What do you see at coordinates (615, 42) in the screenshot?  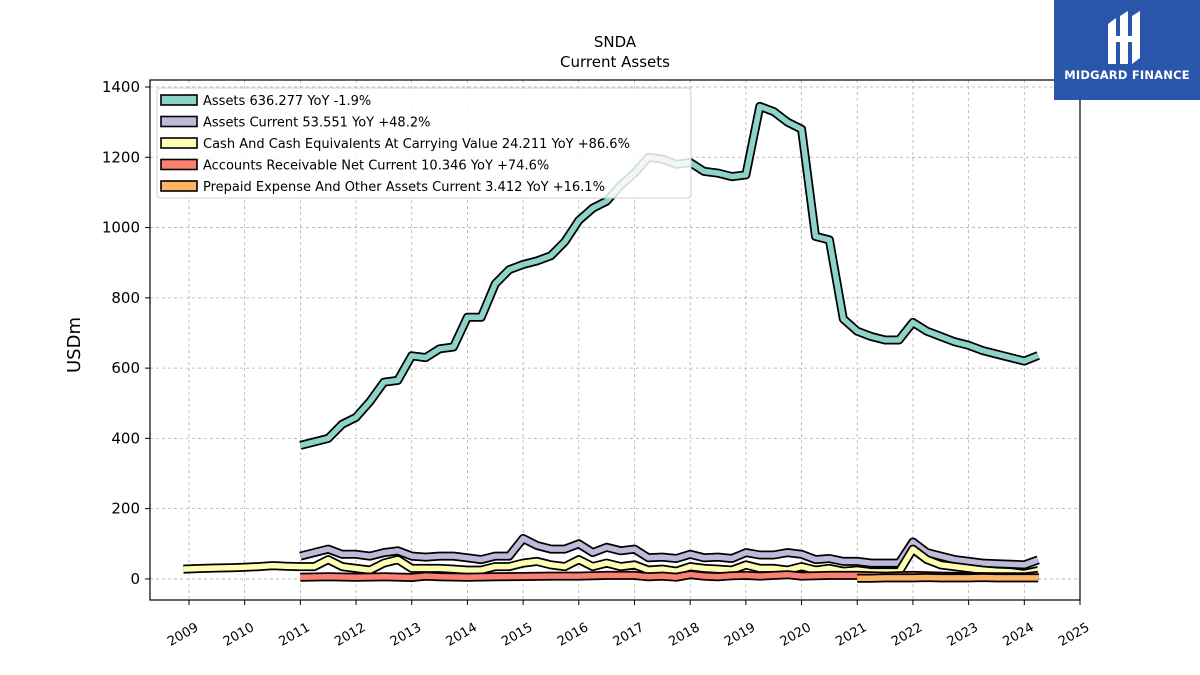 I see `chart-title: SNDA` at bounding box center [615, 42].